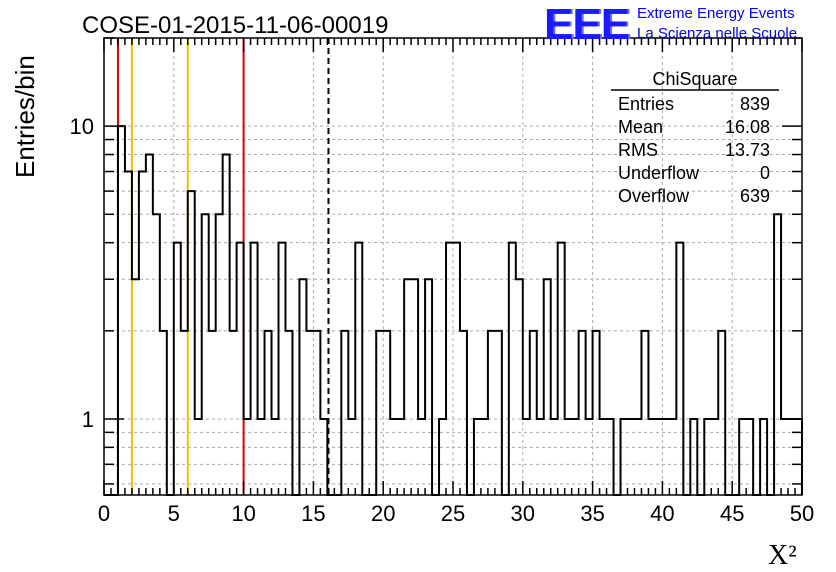 This screenshot has height=572, width=836. Describe the element at coordinates (659, 173) in the screenshot. I see `stats-label: Underflow` at that location.